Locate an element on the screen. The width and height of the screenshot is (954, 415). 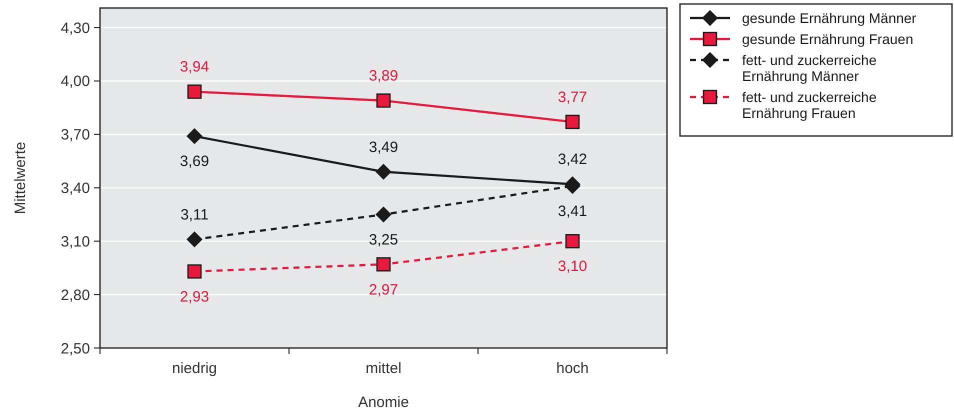
x-tick-label: hoch is located at coordinates (572, 368).